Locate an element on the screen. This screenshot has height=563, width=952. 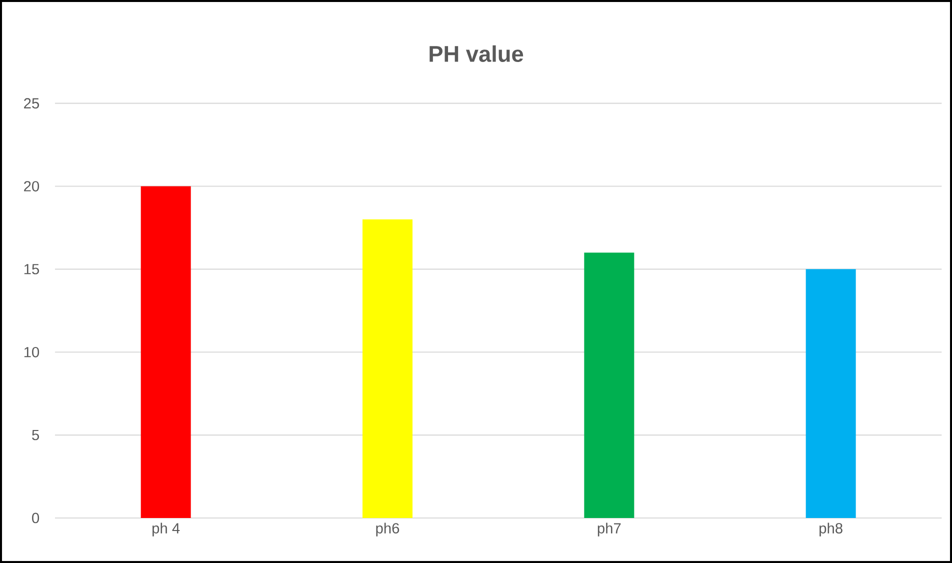
y-tick-label: 5 is located at coordinates (36, 435).